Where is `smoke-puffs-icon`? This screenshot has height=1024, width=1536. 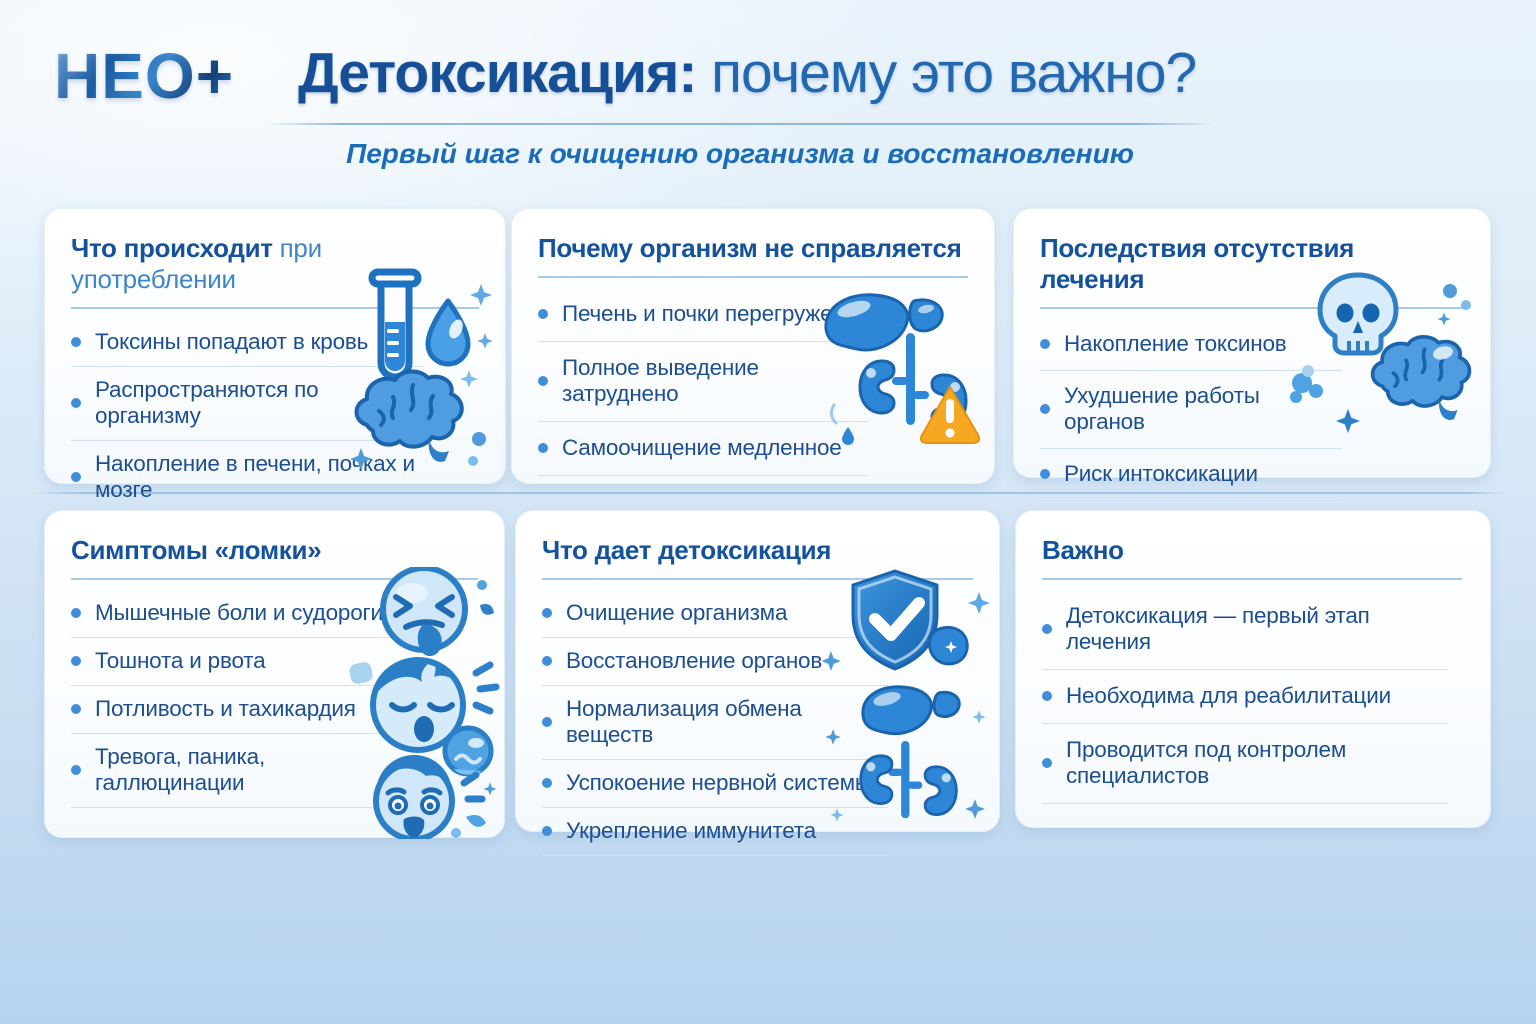
smoke-puffs-icon is located at coordinates (1306, 384).